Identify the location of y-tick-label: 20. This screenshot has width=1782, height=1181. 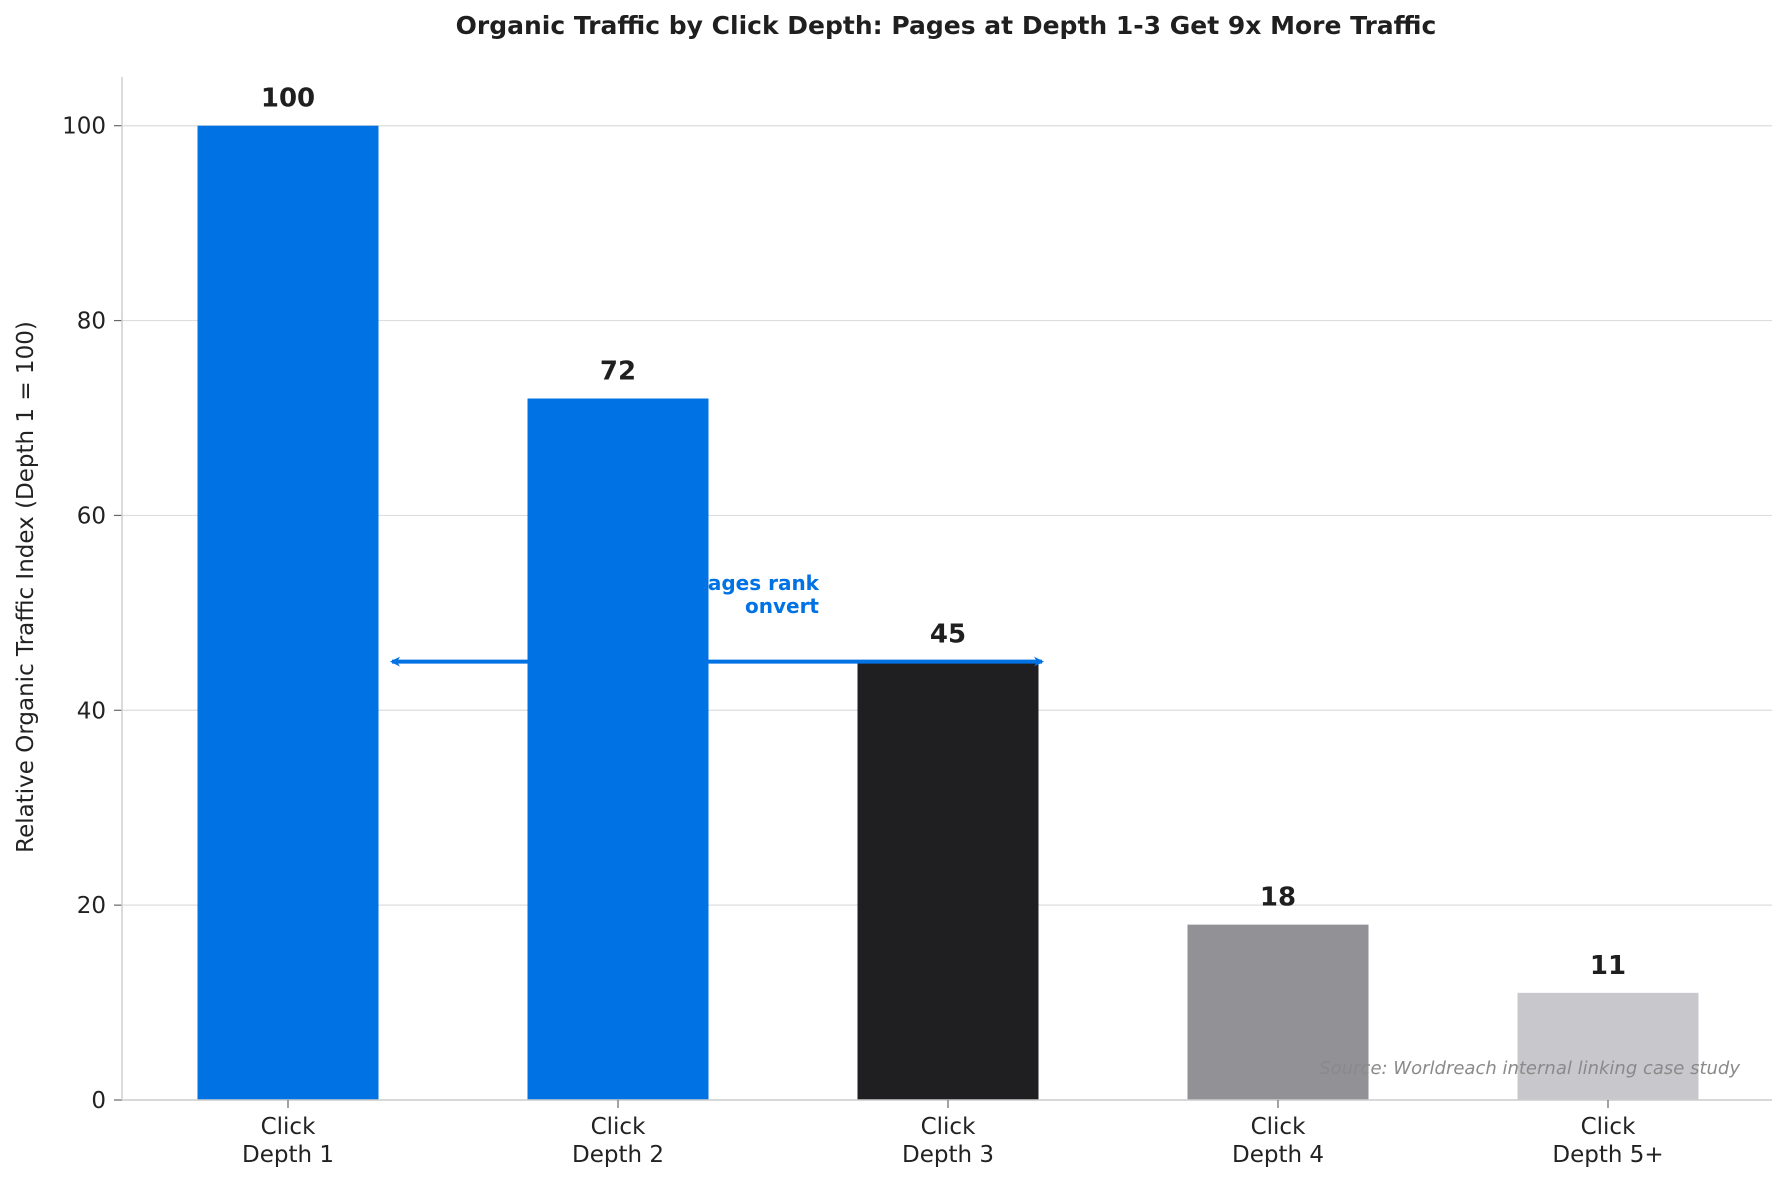
(91, 906).